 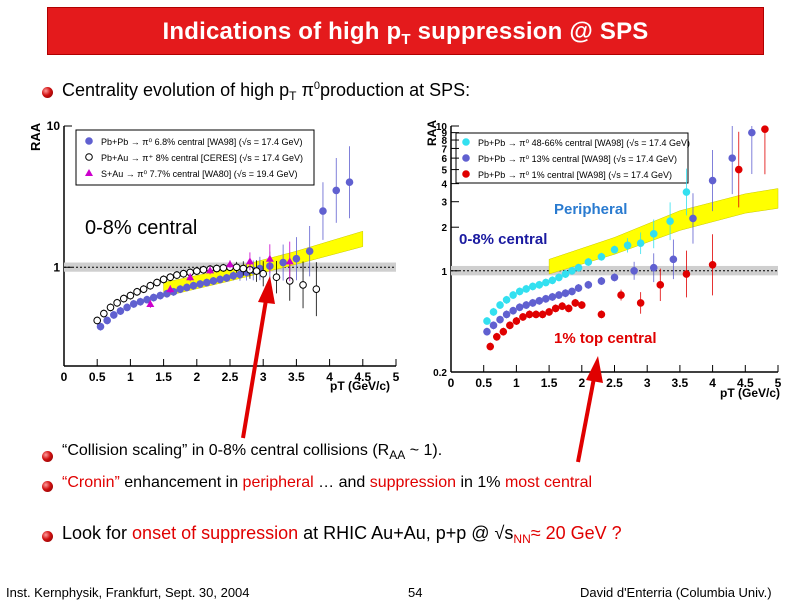 I want to click on right-ylabel: RAA, so click(x=432, y=133).